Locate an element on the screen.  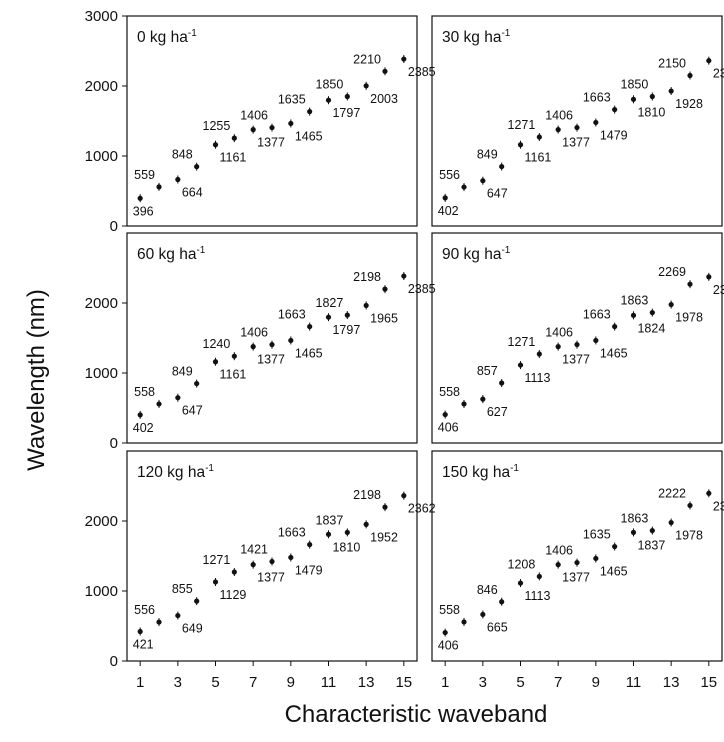
data-label: 1837 is located at coordinates (651, 545).